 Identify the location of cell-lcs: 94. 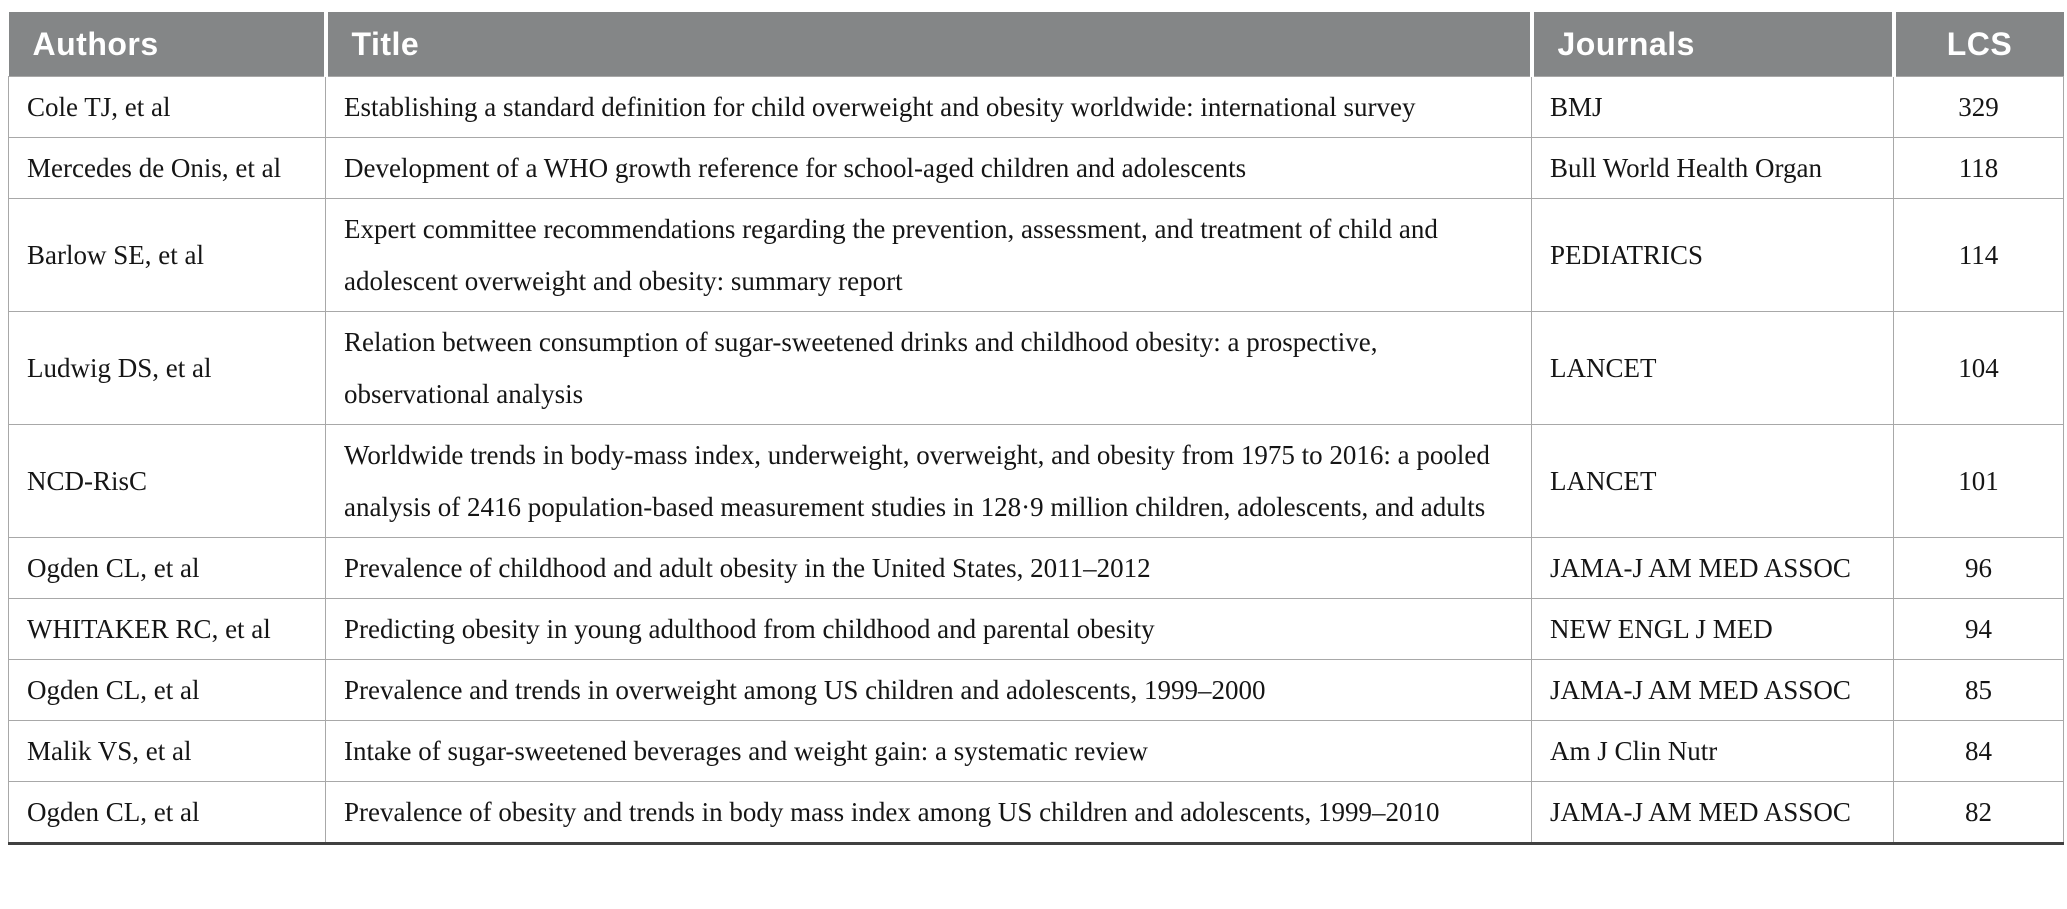
(1978, 629).